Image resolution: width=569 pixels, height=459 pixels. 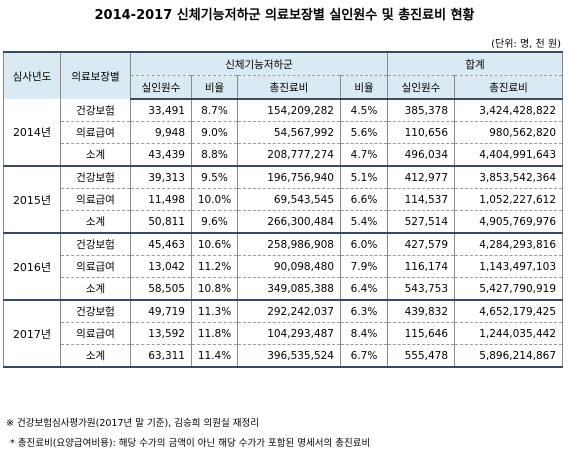 I want to click on cost-ratio-cell: 4.7%, so click(x=364, y=155).